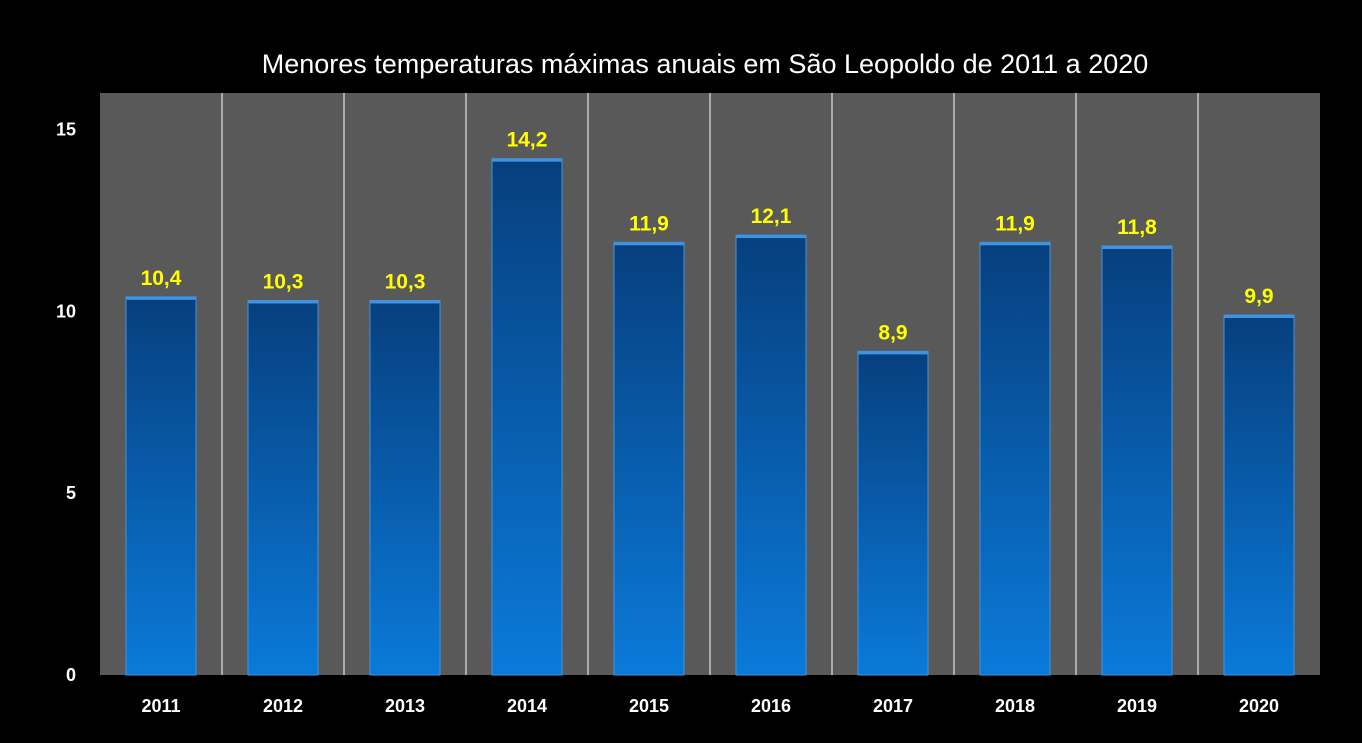 The width and height of the screenshot is (1362, 743). What do you see at coordinates (161, 278) in the screenshot?
I see `data-label-2011: 10,4` at bounding box center [161, 278].